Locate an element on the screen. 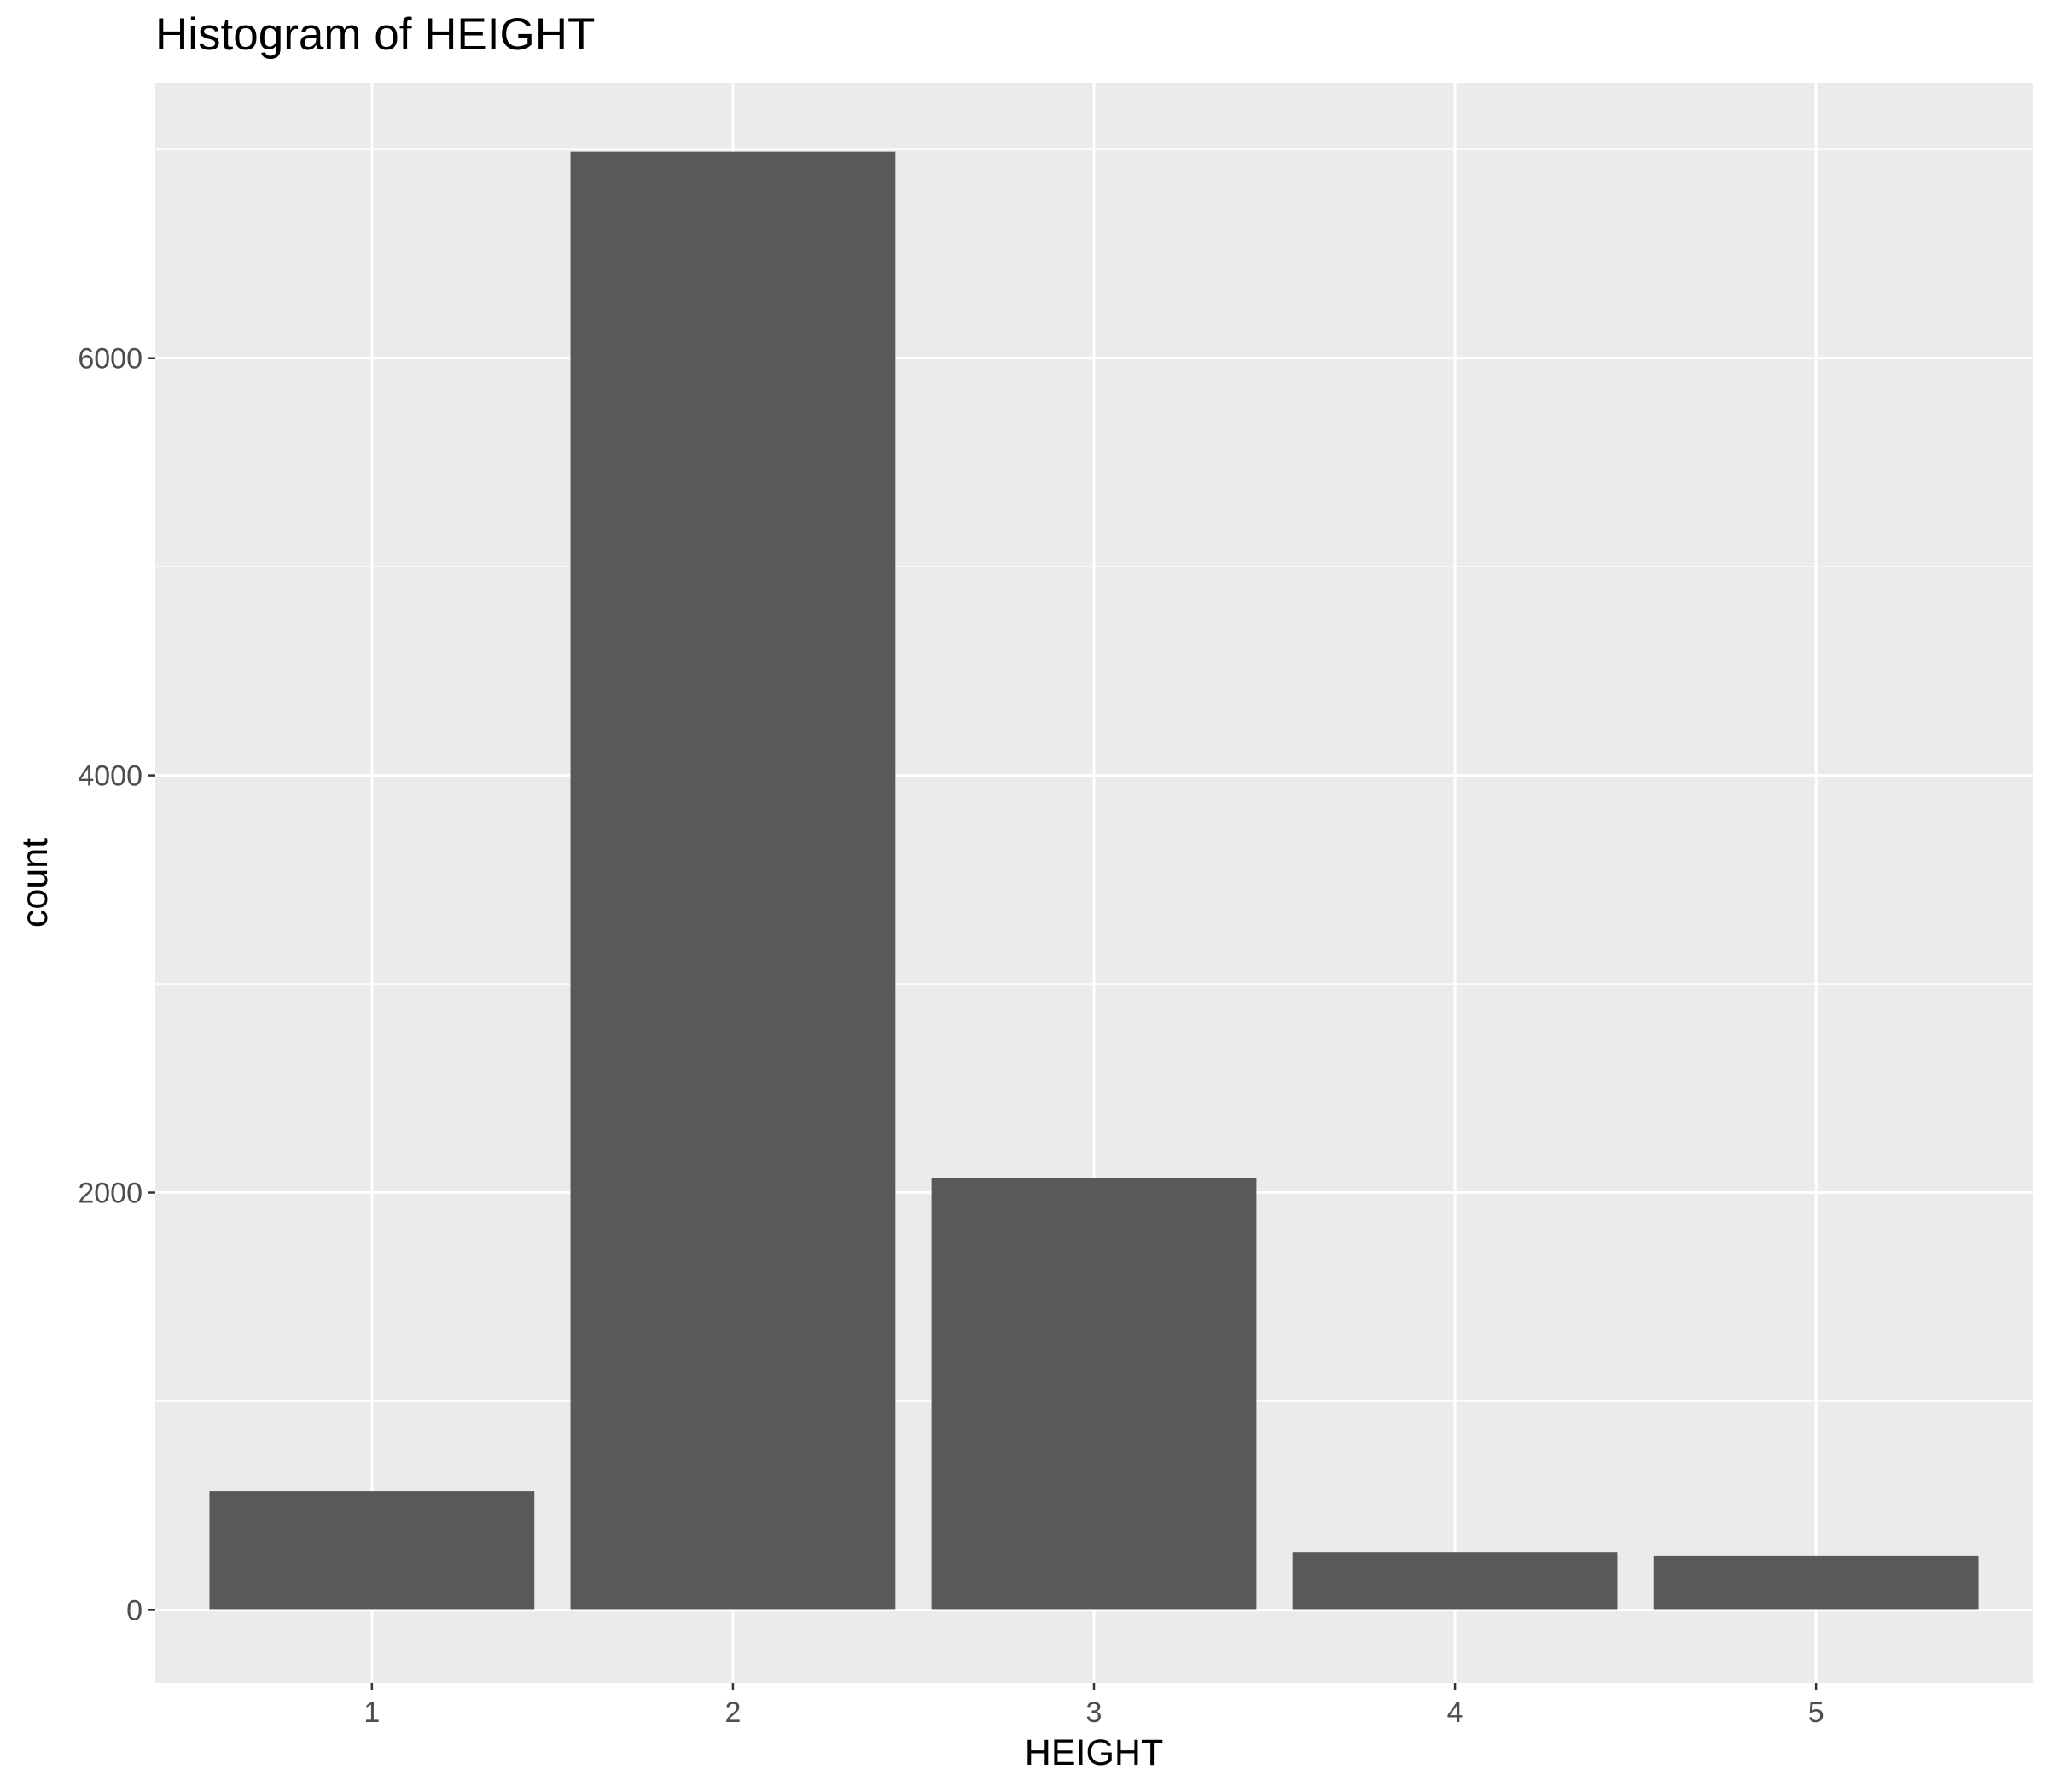 Image resolution: width=2048 pixels, height=1792 pixels. x-tick-label: 2 is located at coordinates (732, 1712).